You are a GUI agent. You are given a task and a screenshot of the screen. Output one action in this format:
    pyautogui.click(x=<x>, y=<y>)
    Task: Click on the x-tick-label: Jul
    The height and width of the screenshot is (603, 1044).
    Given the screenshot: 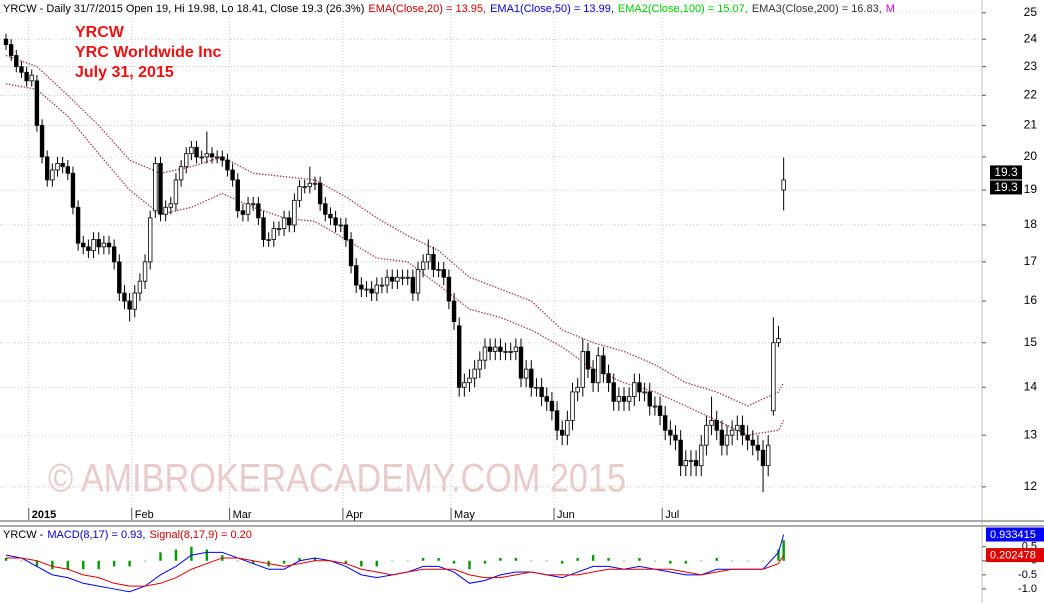 What is the action you would take?
    pyautogui.click(x=672, y=515)
    